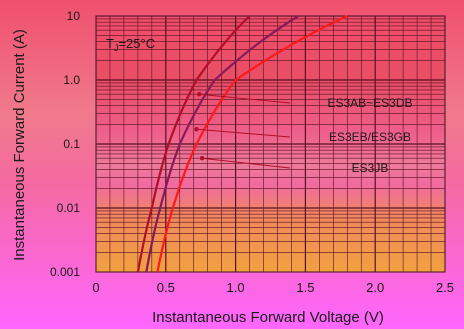 The image size is (464, 329). Describe the element at coordinates (136, 43) in the screenshot. I see `annotation-rest: =25°C` at that location.